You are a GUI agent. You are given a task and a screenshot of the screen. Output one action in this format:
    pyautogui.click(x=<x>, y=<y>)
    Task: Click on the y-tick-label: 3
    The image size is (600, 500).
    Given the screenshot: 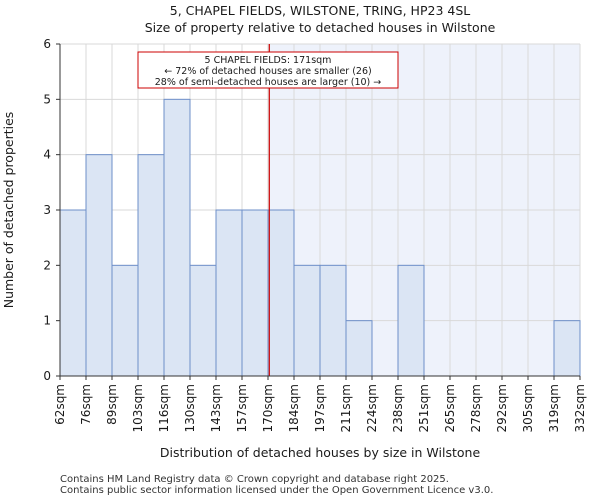 What is the action you would take?
    pyautogui.click(x=47, y=210)
    